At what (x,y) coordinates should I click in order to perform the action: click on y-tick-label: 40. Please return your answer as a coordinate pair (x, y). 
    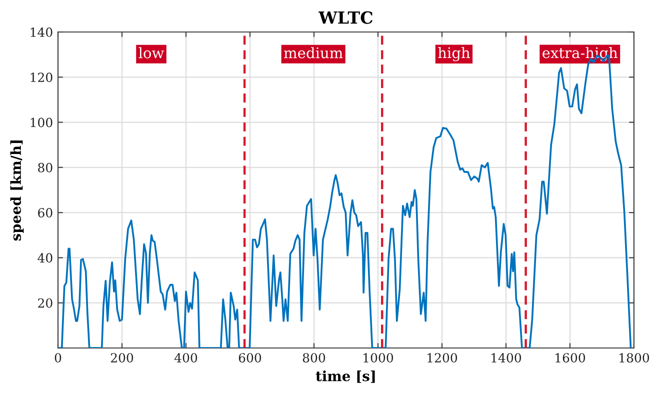
    Looking at the image, I should click on (45, 258).